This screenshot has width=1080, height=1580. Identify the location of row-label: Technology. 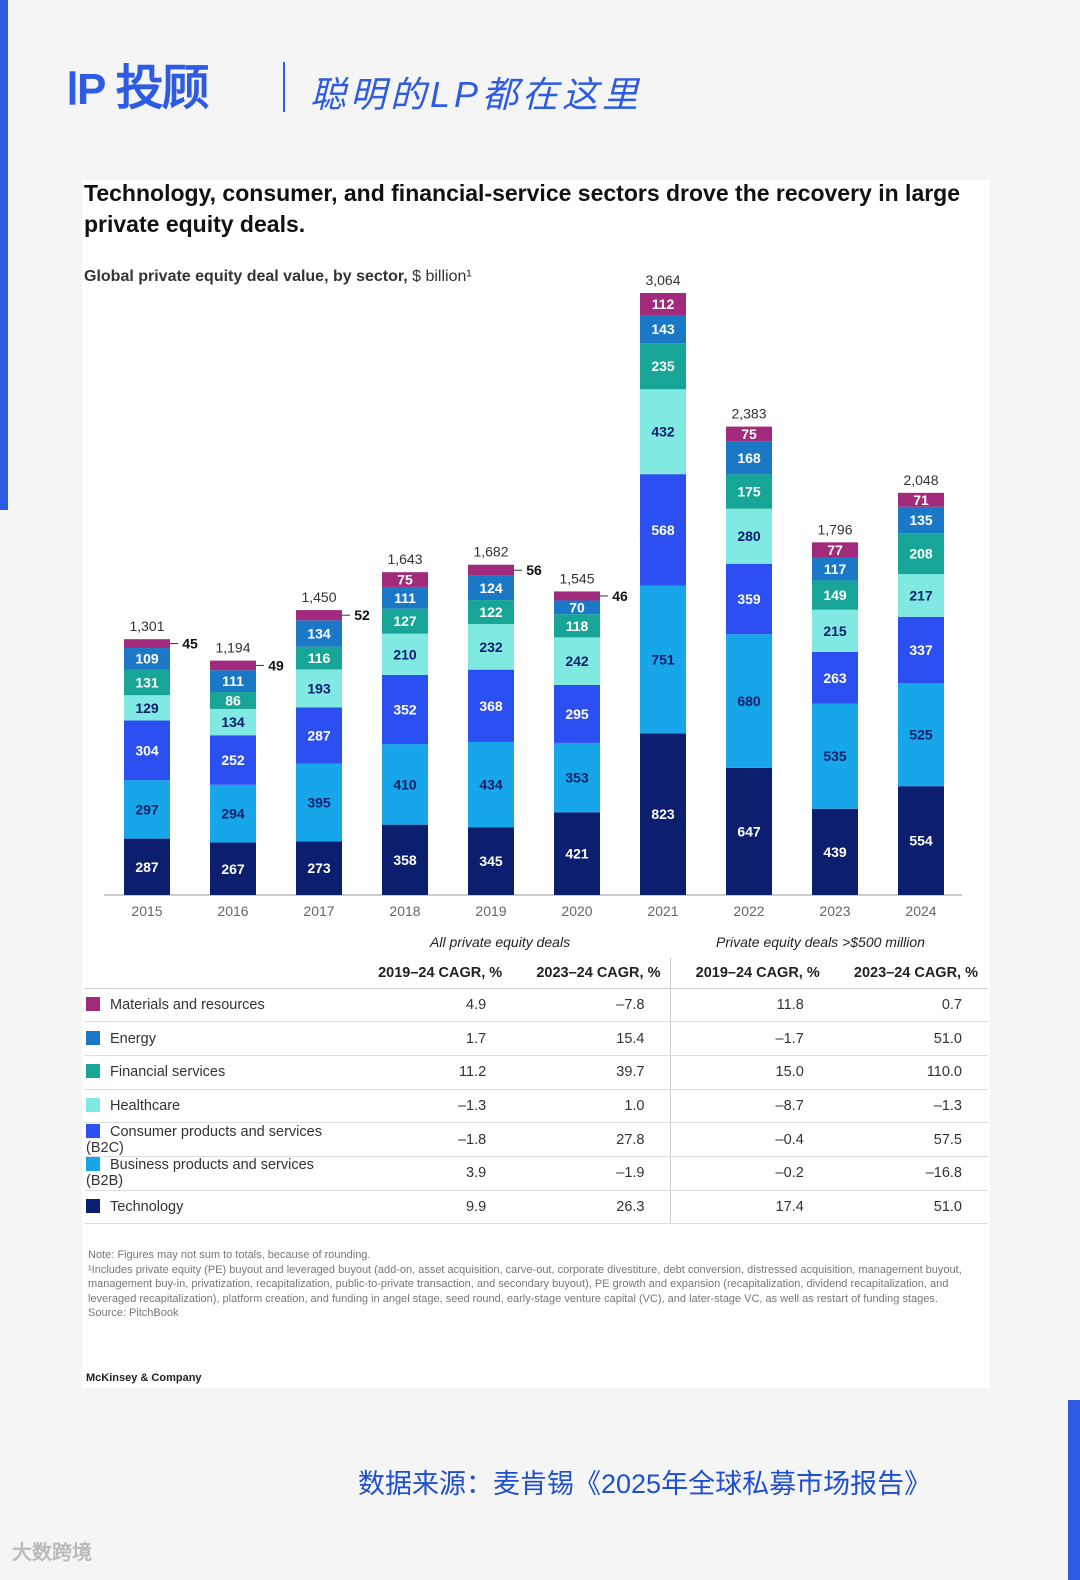
(219, 1207).